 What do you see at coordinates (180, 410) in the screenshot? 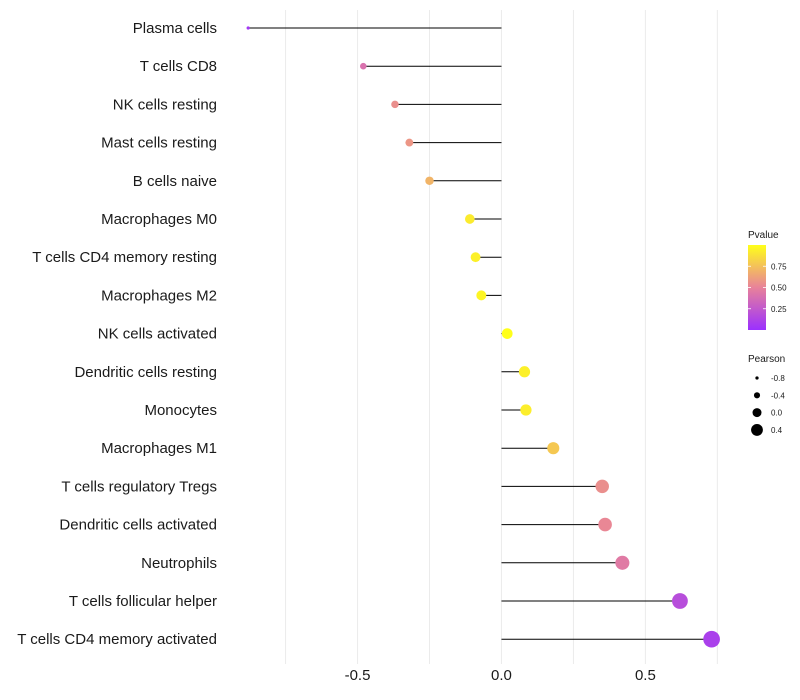
I see `category-label: Monocytes` at bounding box center [180, 410].